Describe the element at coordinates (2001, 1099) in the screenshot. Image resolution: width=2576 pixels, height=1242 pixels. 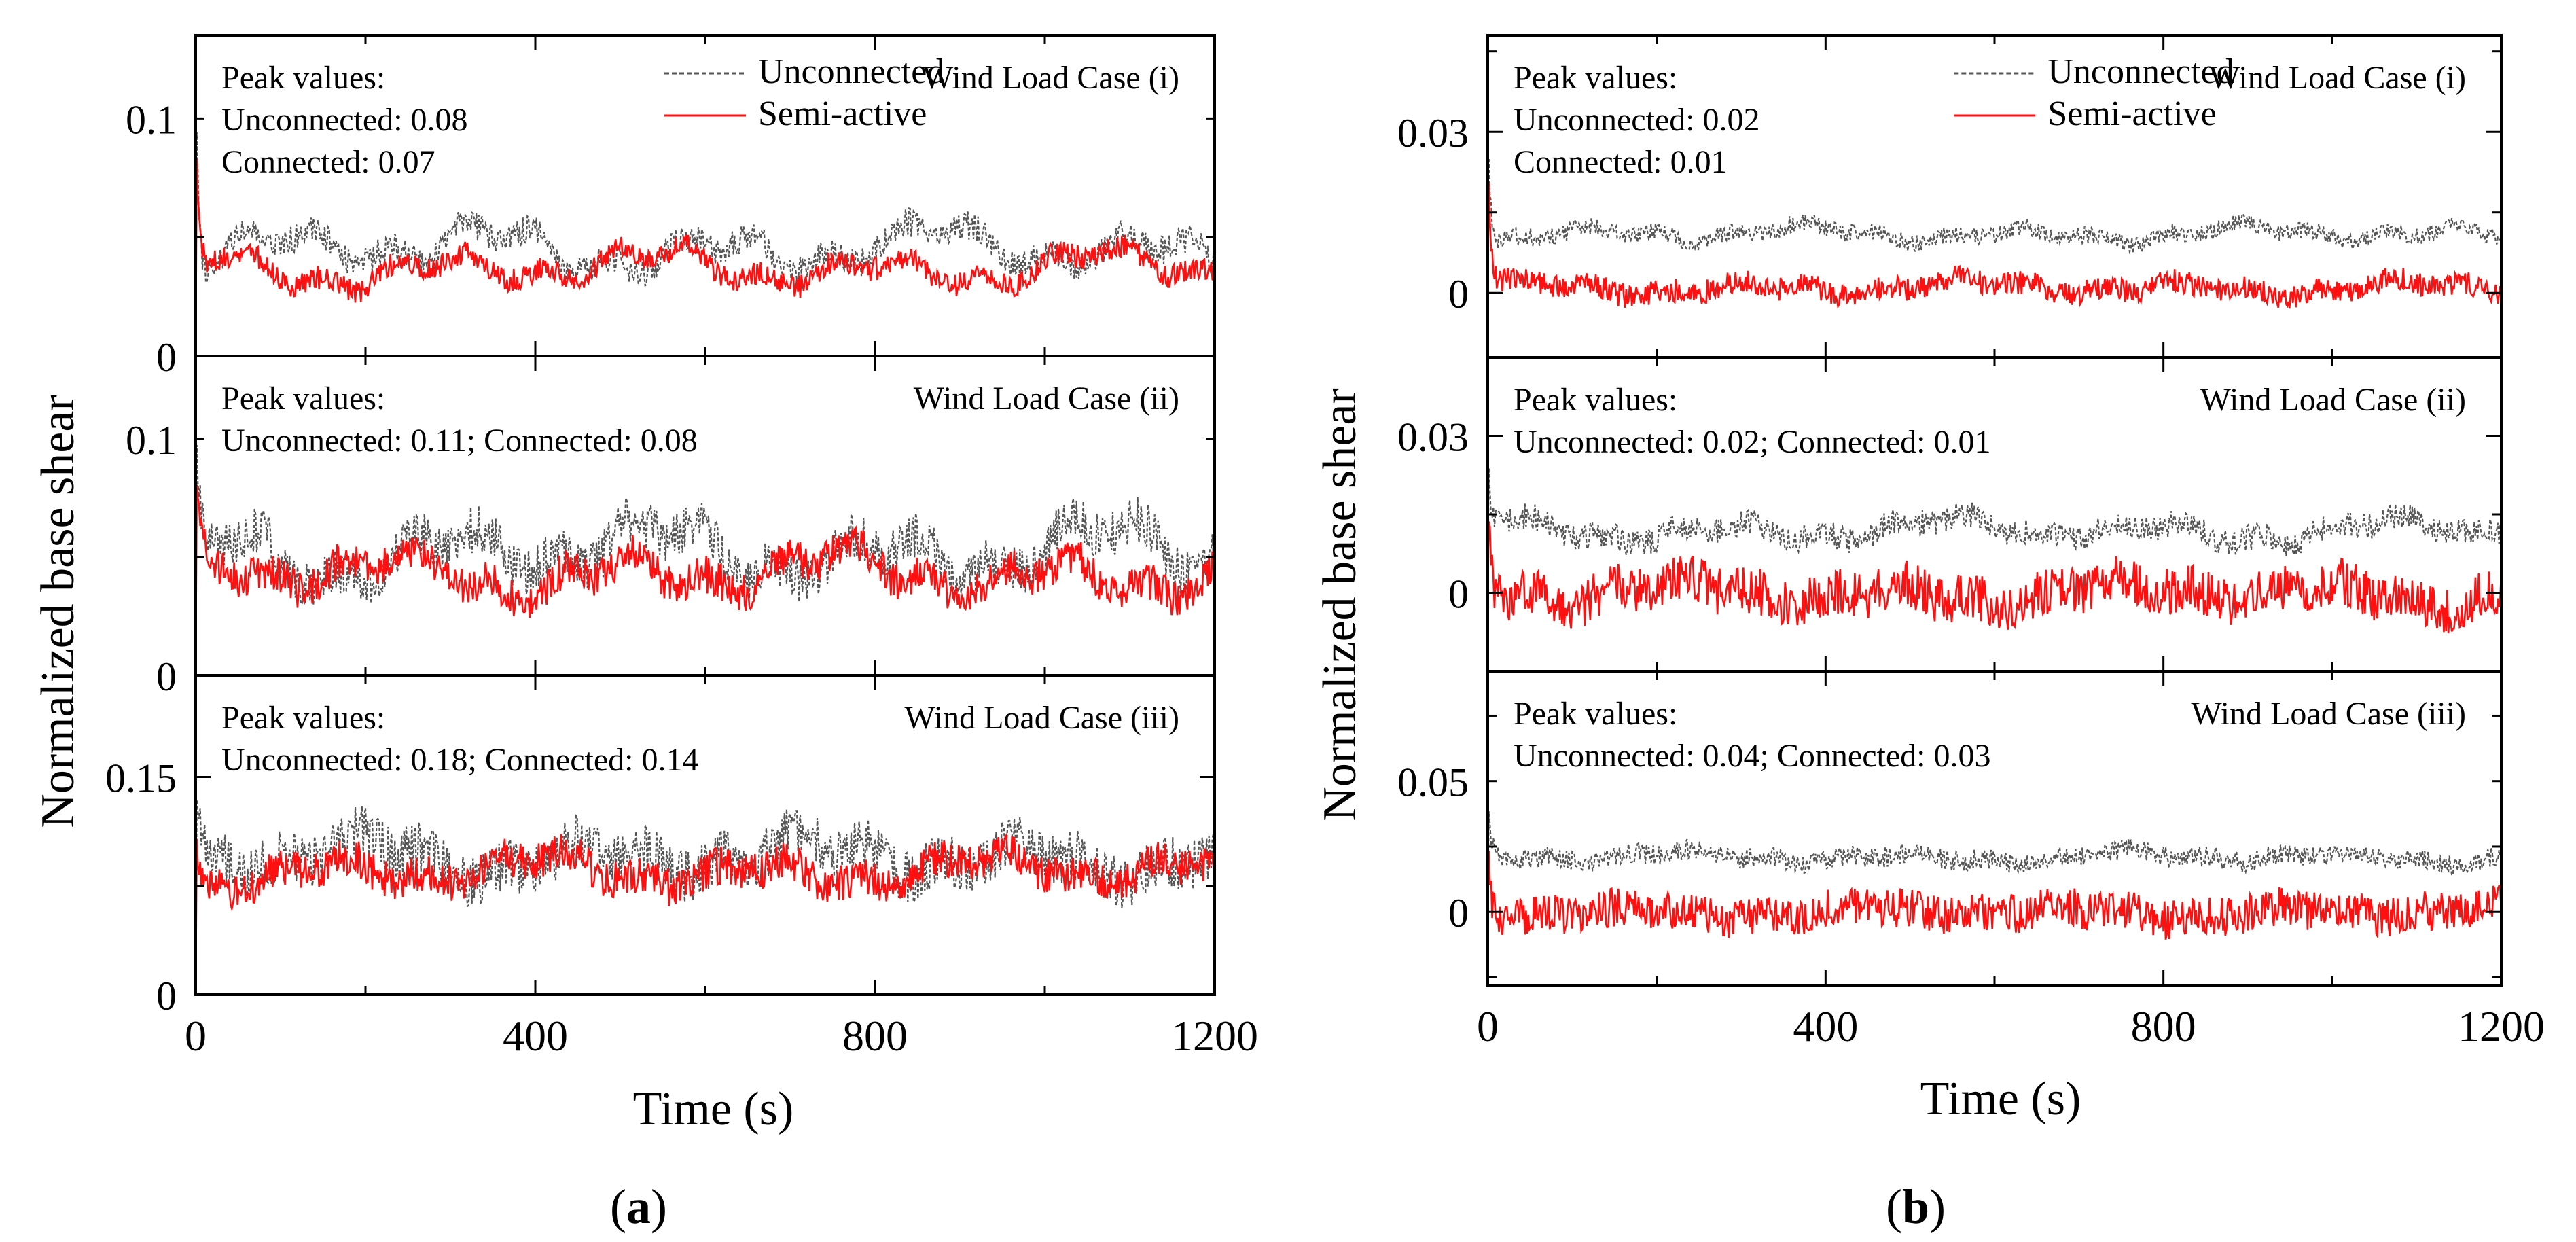
I see `x-axis-label-b: Time (s)` at that location.